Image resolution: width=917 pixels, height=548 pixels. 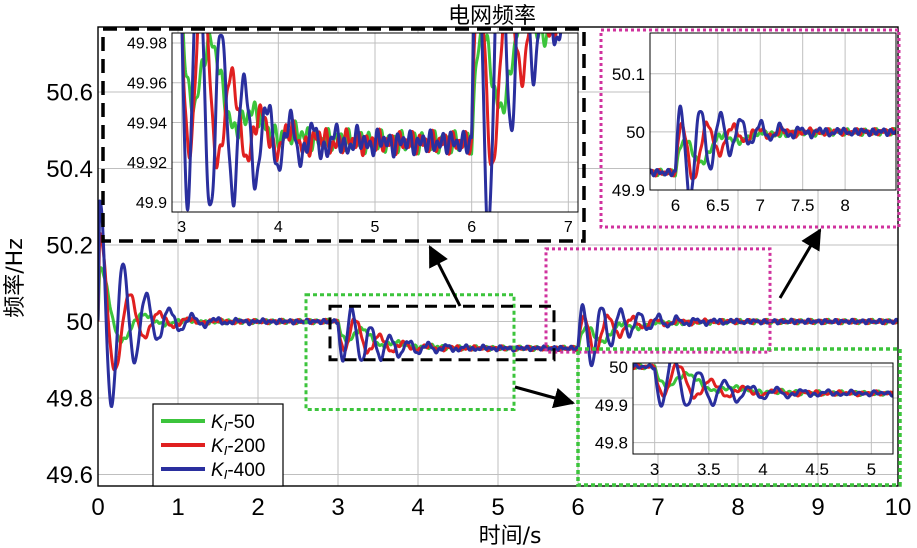 What do you see at coordinates (817, 507) in the screenshot?
I see `main-x-tick-label: 9` at bounding box center [817, 507].